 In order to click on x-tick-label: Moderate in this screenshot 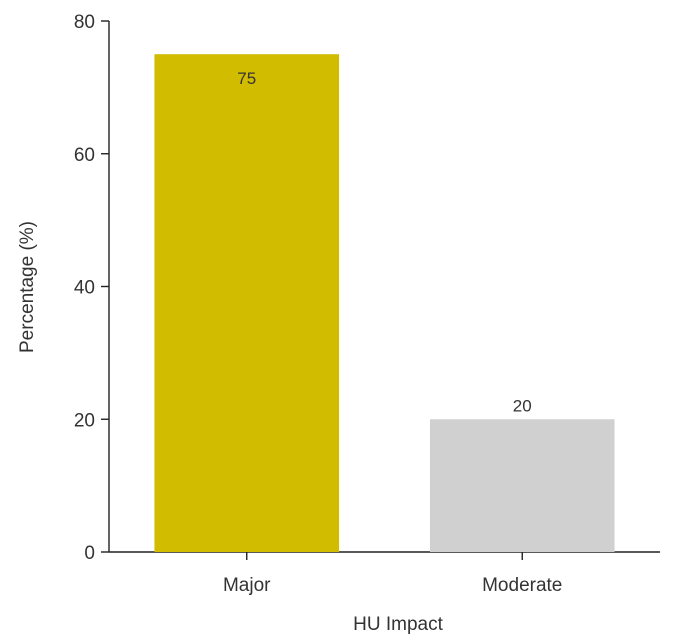, I will do `click(522, 585)`.